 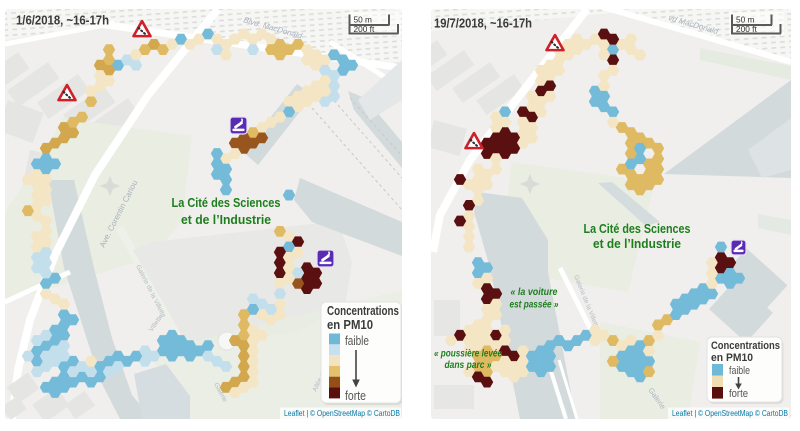 What do you see at coordinates (62, 20) in the screenshot?
I see `svg-text: 1/6/2018, ~16-17h` at bounding box center [62, 20].